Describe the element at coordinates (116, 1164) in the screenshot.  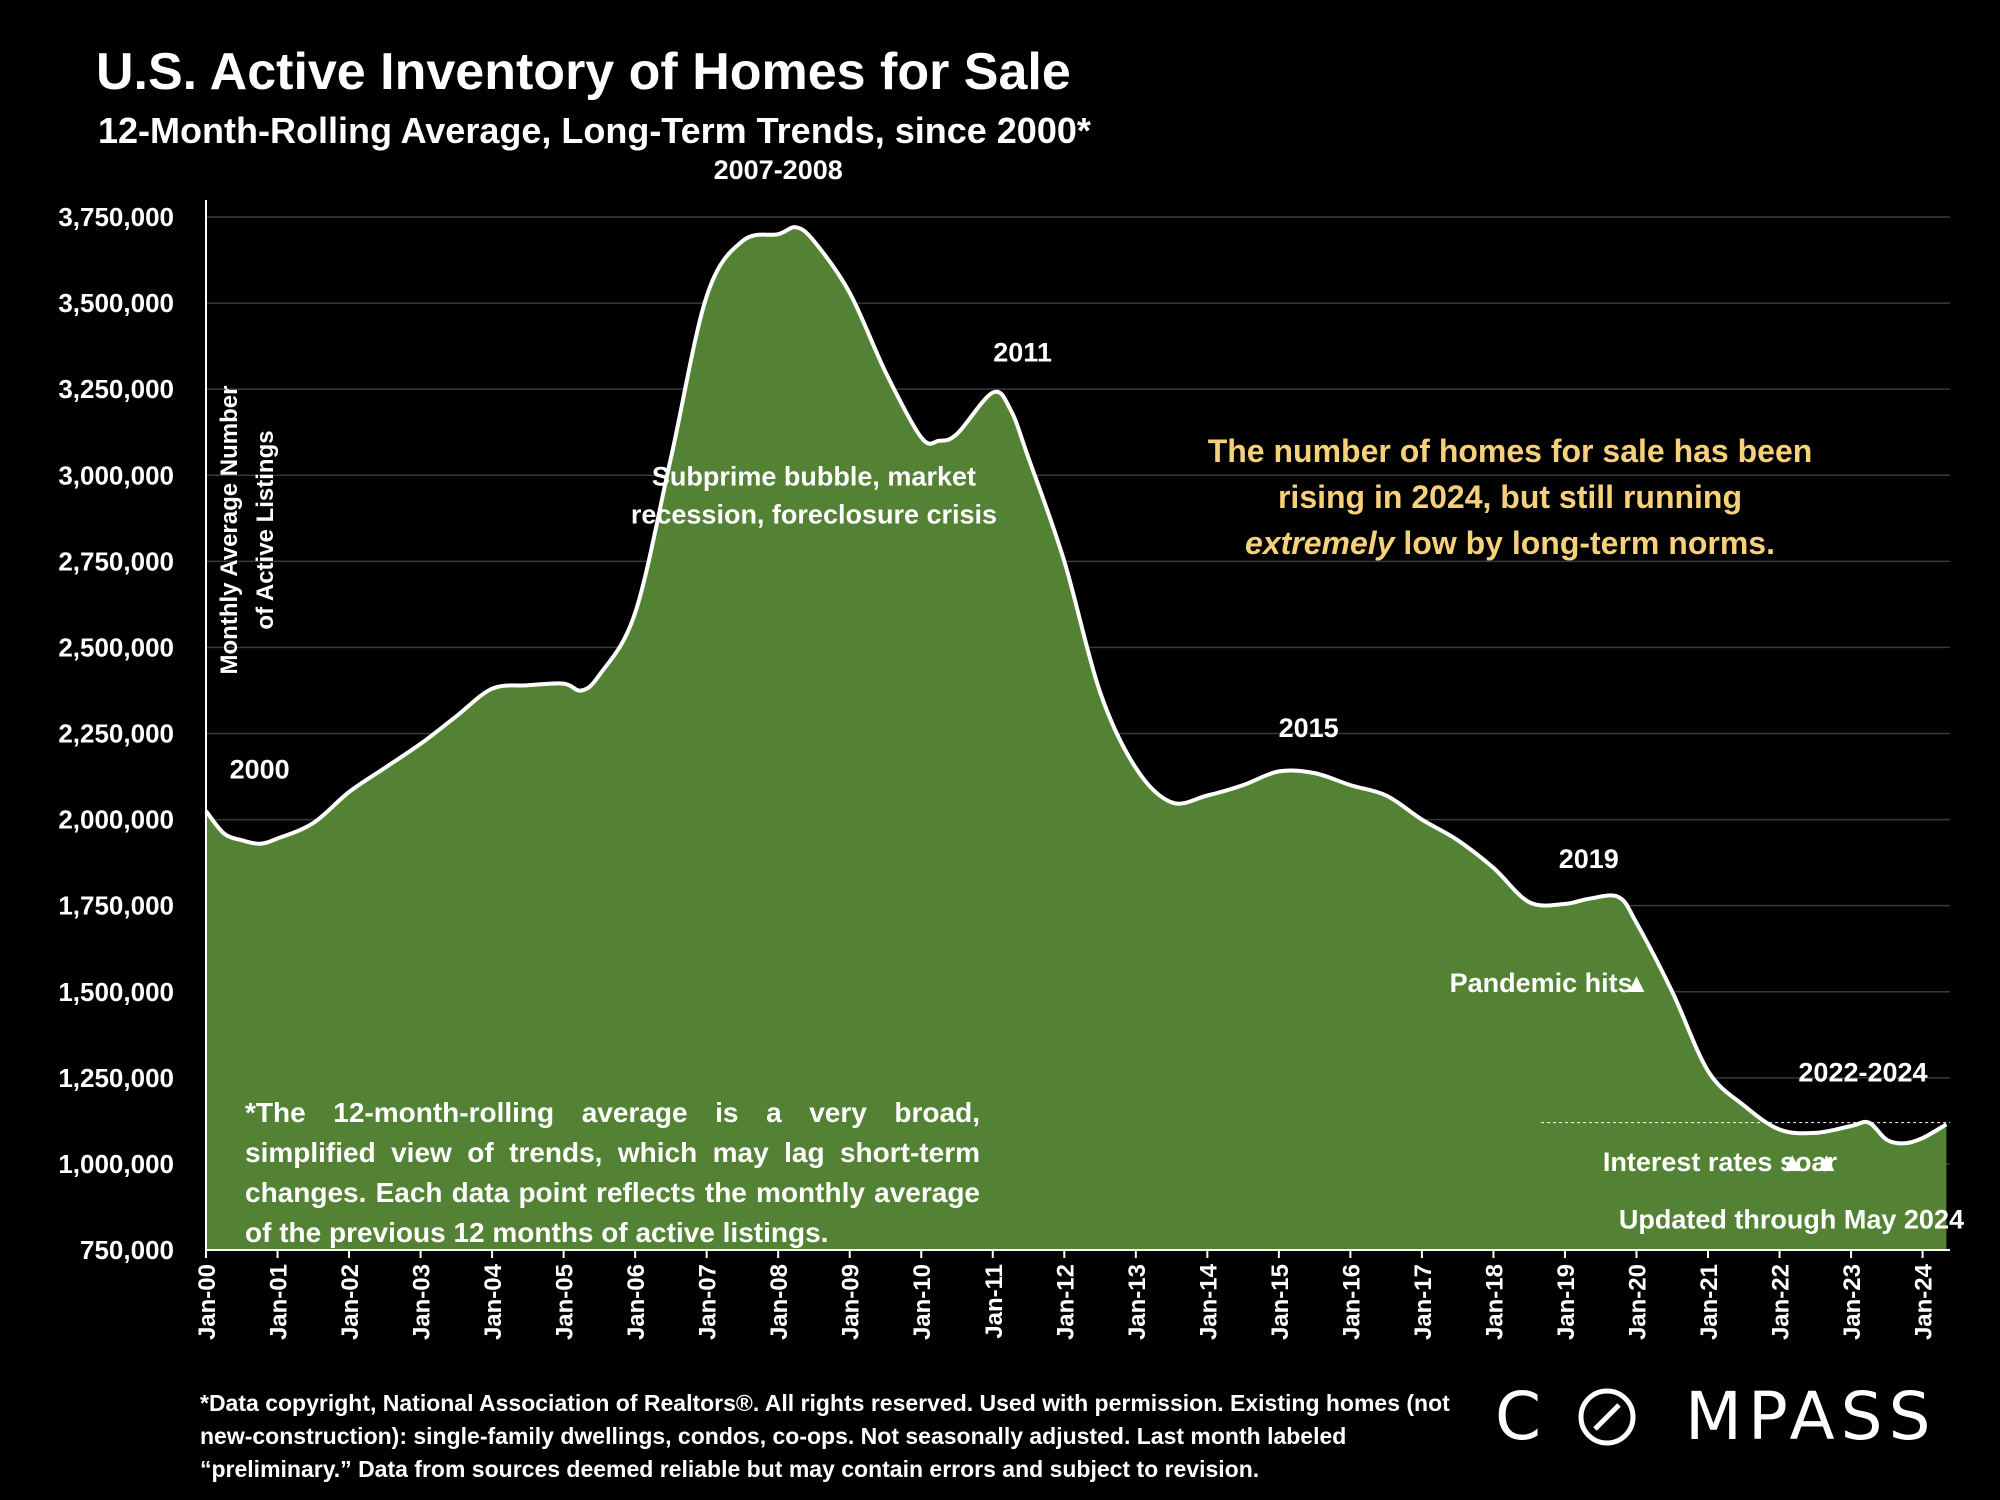
I see `y-tick-label: 1,000,000` at that location.